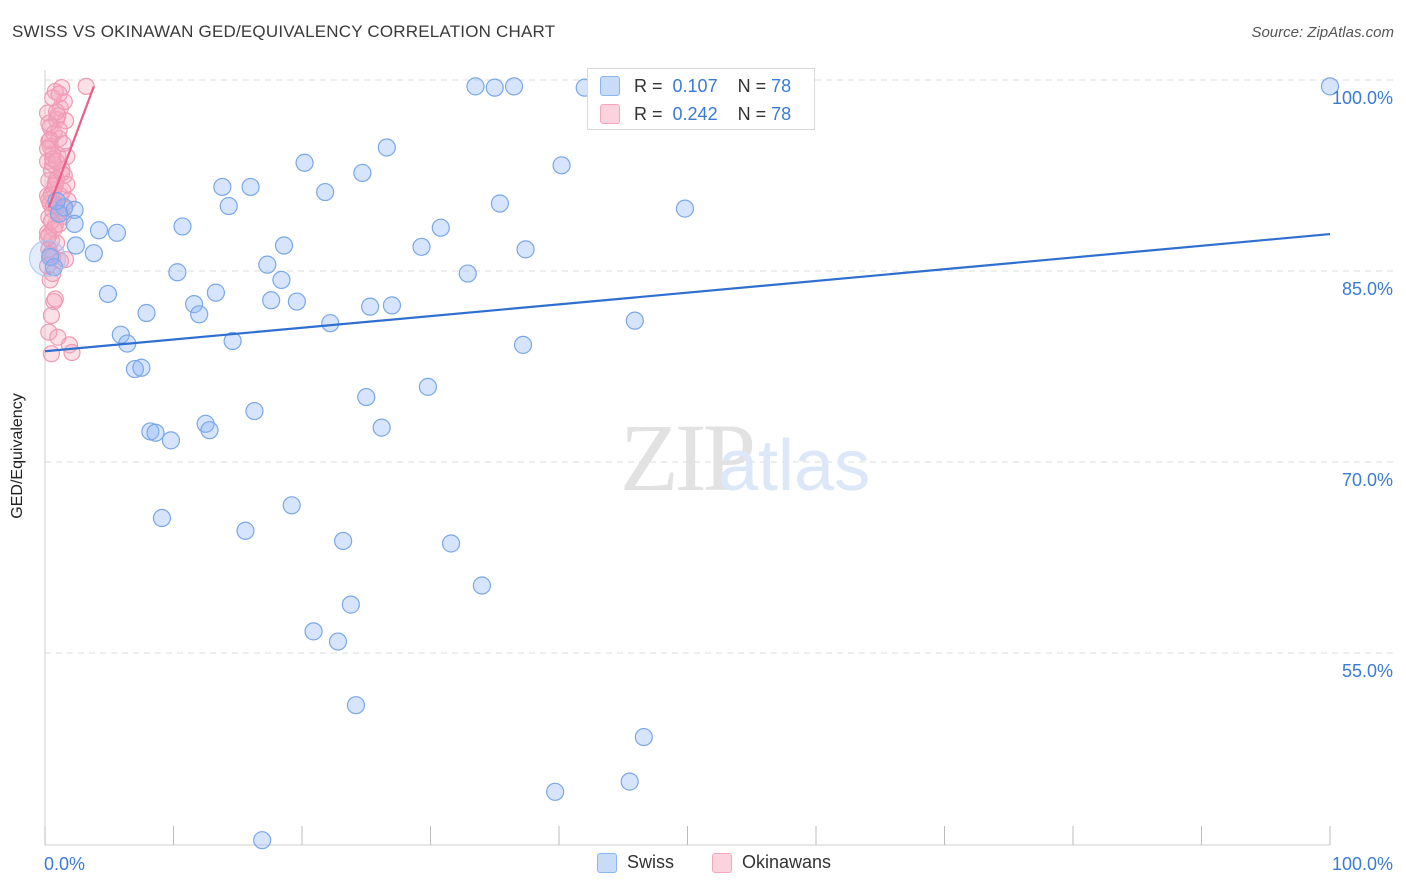  What do you see at coordinates (64, 864) in the screenshot?
I see `x-tick-label: 0.0%` at bounding box center [64, 864].